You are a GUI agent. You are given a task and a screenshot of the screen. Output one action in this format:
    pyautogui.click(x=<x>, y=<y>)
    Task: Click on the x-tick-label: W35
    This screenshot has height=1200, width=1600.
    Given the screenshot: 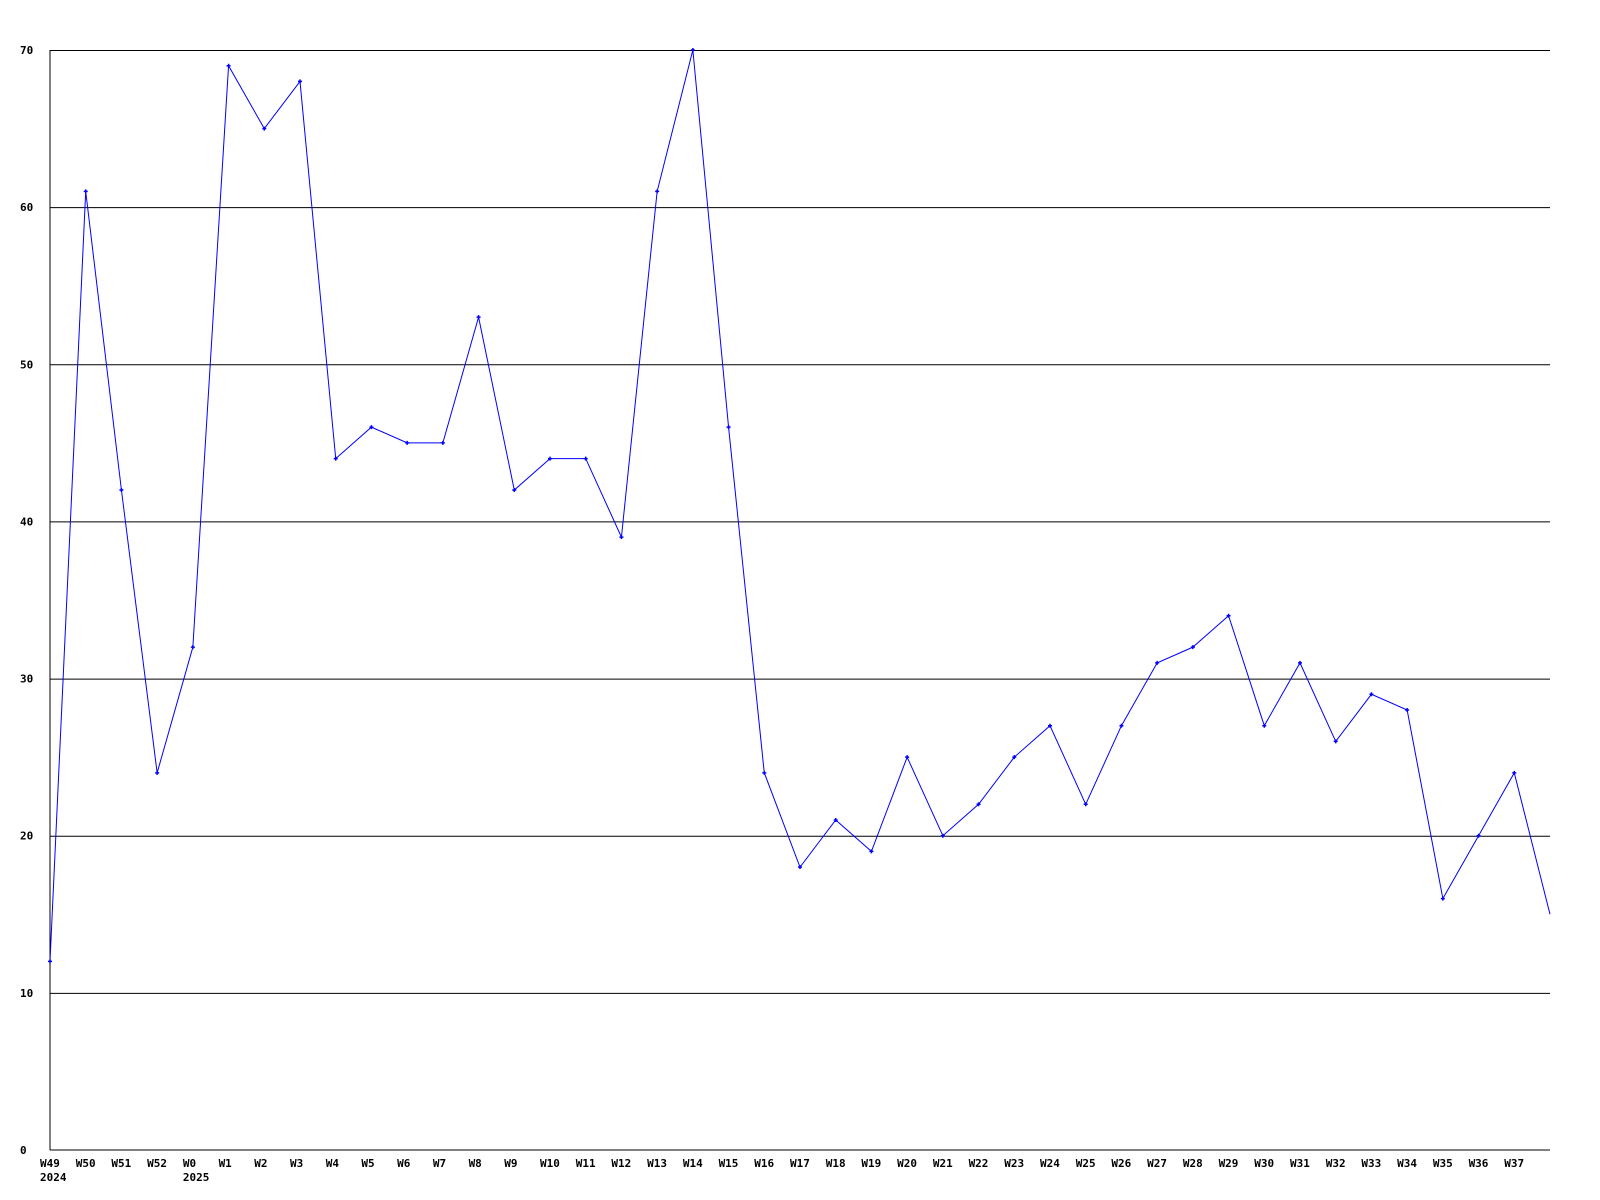 What is the action you would take?
    pyautogui.click(x=1443, y=1163)
    